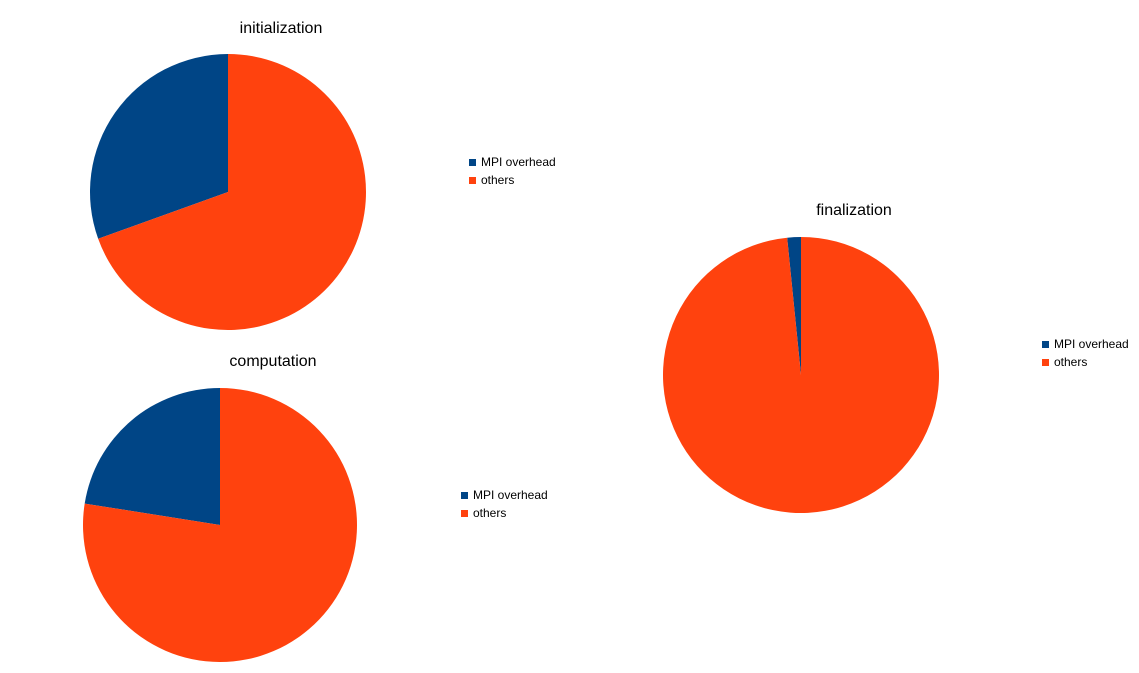 The height and width of the screenshot is (673, 1139). What do you see at coordinates (854, 210) in the screenshot?
I see `chart-title: finalization` at bounding box center [854, 210].